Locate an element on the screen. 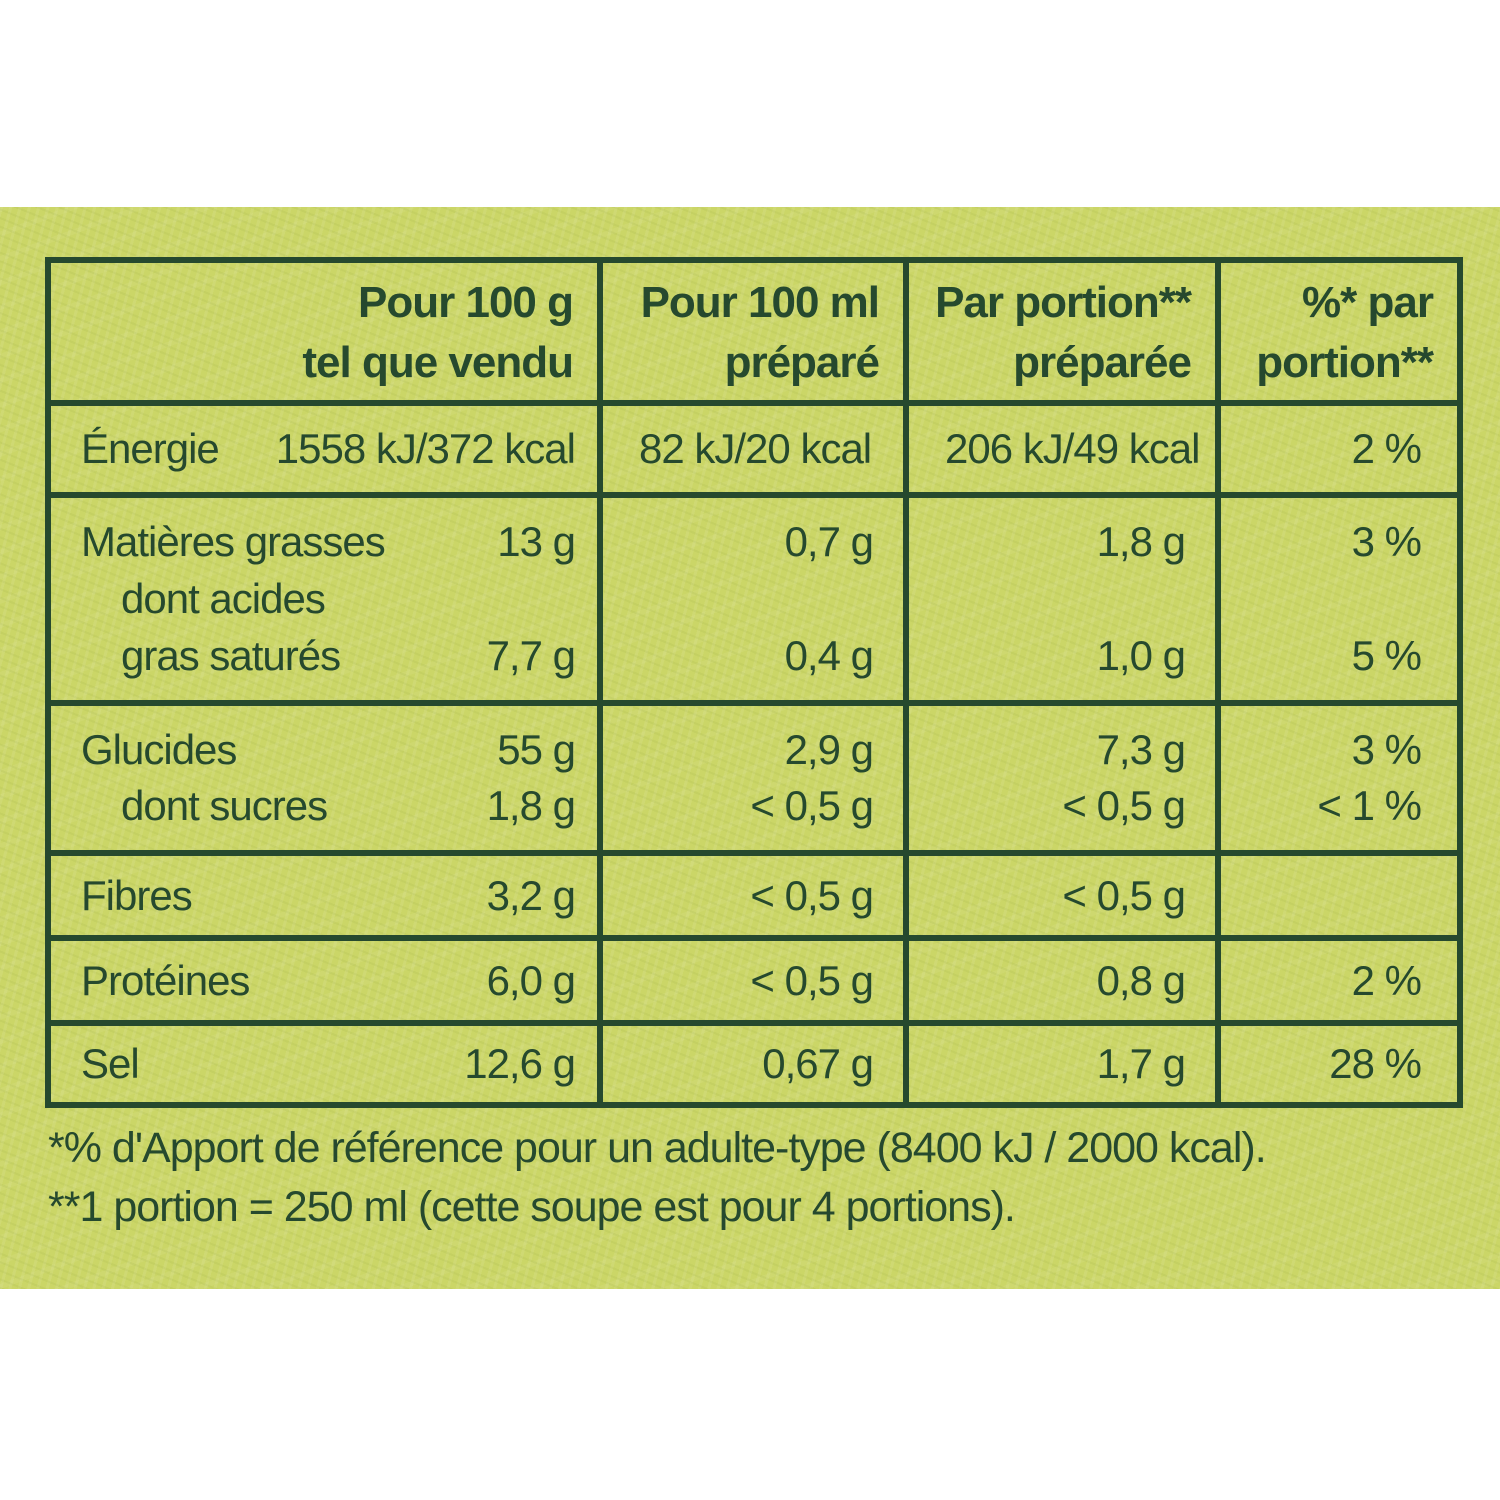  sub-nutrient-label: gras saturés is located at coordinates (231, 655).